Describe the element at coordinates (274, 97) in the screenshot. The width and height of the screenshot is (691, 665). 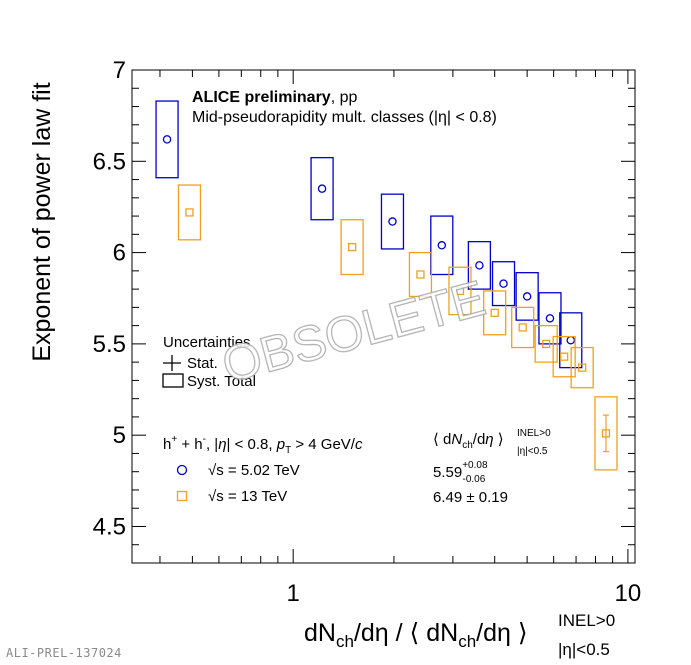
I see `chart-title: ALICE preliminary, pp` at that location.